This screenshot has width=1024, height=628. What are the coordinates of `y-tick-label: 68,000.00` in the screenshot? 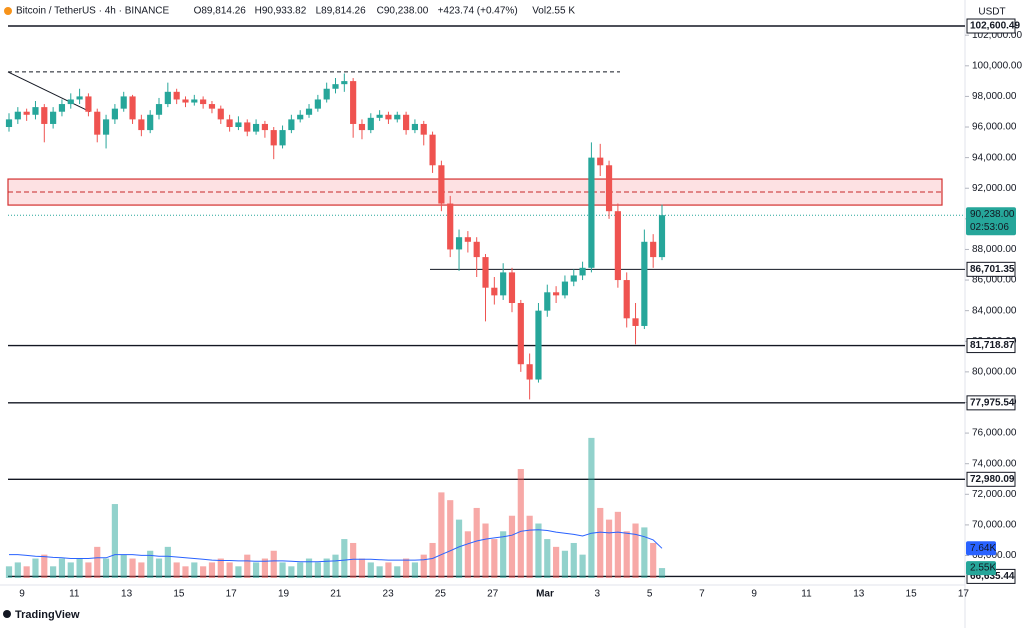 It's located at (994, 555).